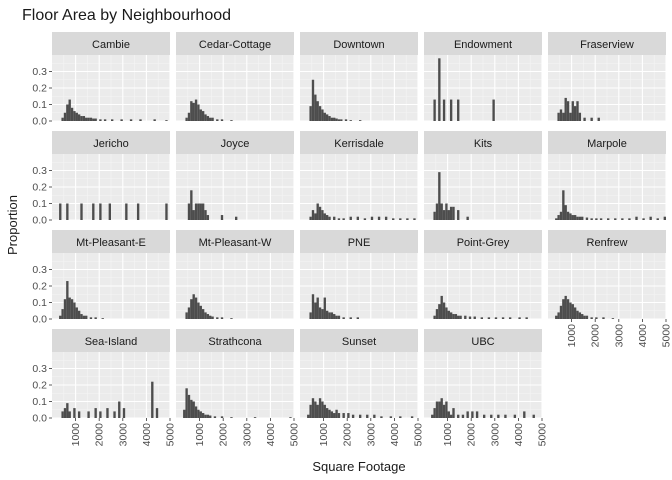  What do you see at coordinates (419, 435) in the screenshot?
I see `x-tick-label: 5000` at bounding box center [419, 435].